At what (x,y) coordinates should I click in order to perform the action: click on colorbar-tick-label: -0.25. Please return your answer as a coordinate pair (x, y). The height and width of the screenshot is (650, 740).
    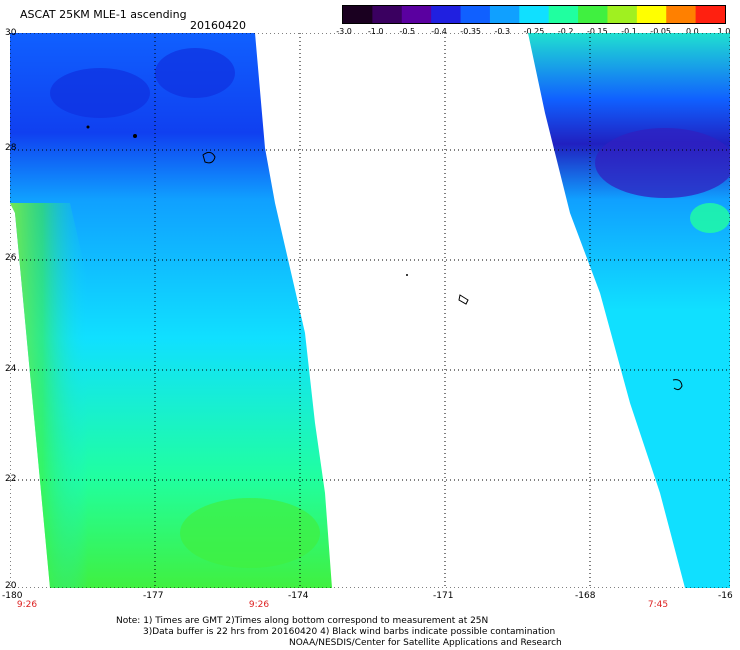
    Looking at the image, I should click on (534, 31).